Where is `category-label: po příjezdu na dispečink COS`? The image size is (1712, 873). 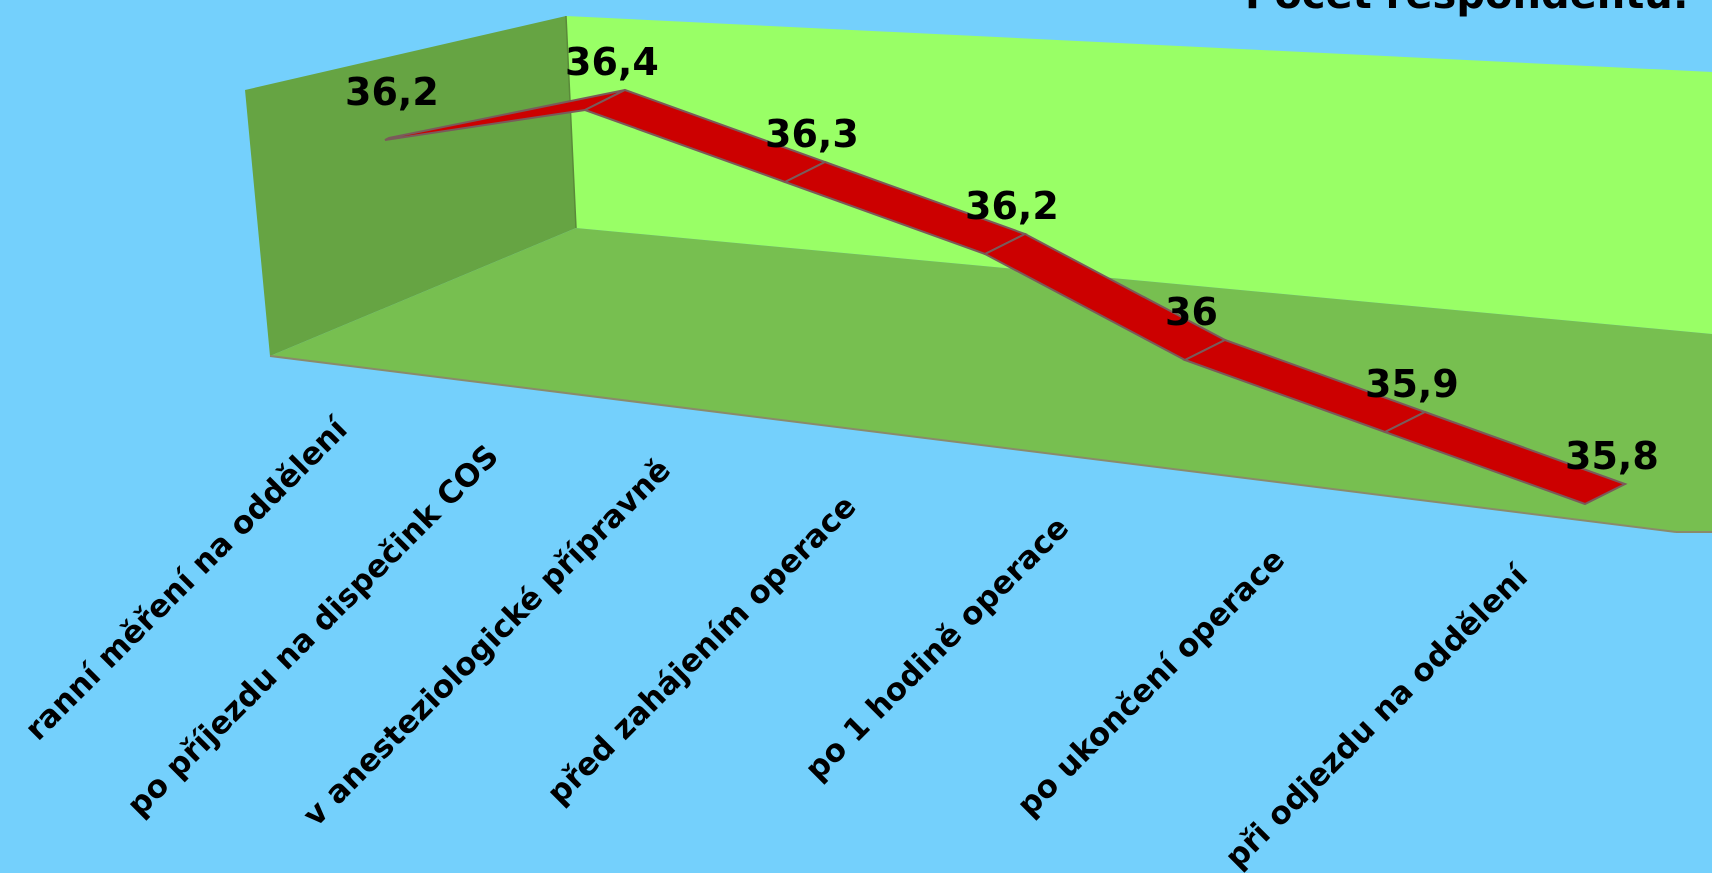 category-label: po příjezdu na dispečink COS is located at coordinates (313, 631).